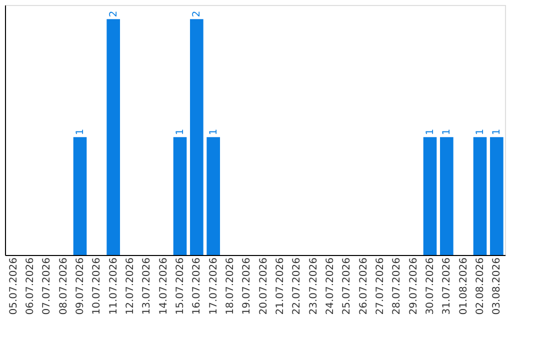  Describe the element at coordinates (130, 286) in the screenshot. I see `x-tick-label: 12.07.2026` at that location.